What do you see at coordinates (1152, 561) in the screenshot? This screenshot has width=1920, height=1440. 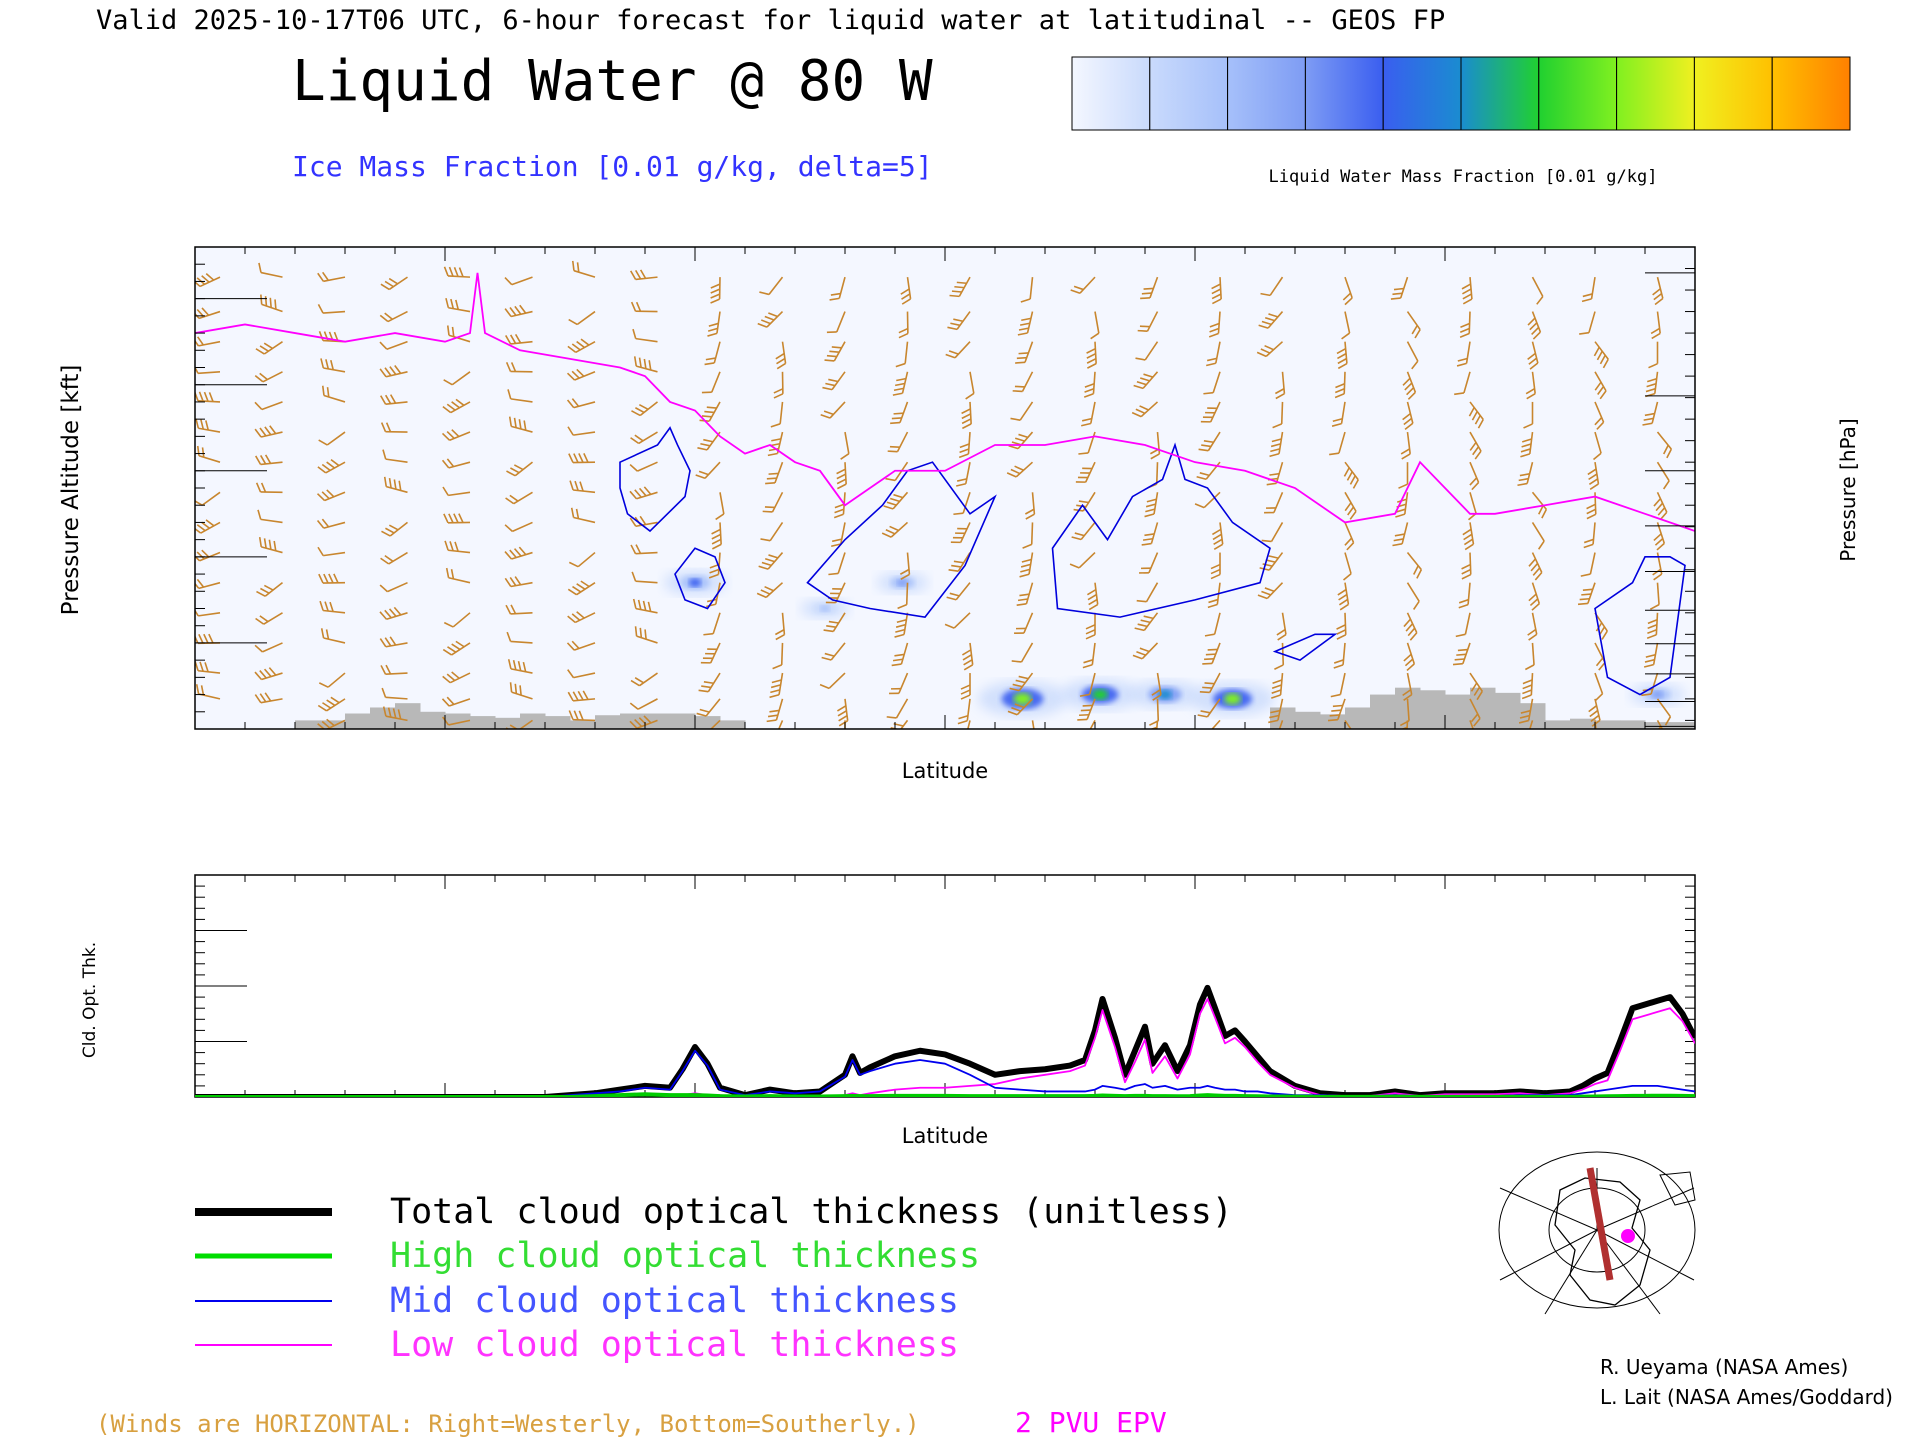 I see `ice-contours` at bounding box center [1152, 561].